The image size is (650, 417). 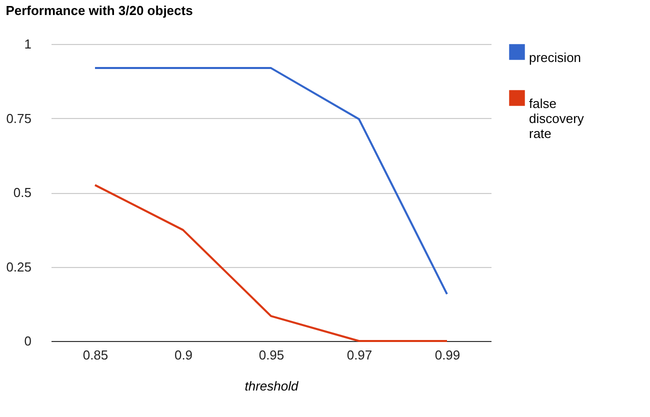 What do you see at coordinates (19, 266) in the screenshot?
I see `y-tick-label: 0.25` at bounding box center [19, 266].